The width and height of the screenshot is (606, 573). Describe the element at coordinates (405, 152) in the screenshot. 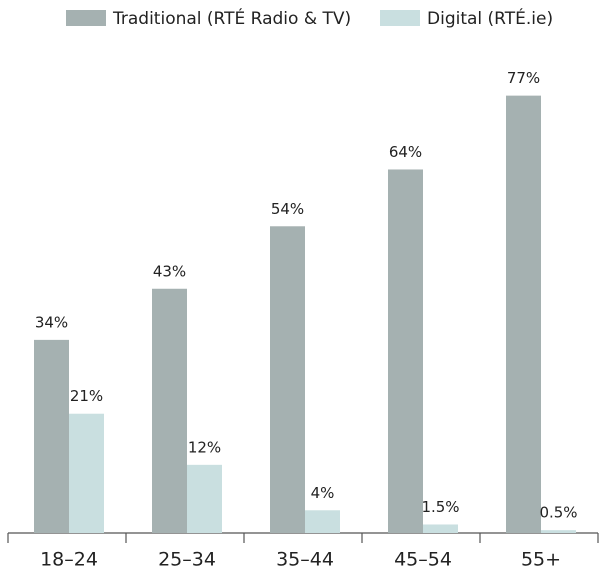

I see `value-label: 64%` at that location.